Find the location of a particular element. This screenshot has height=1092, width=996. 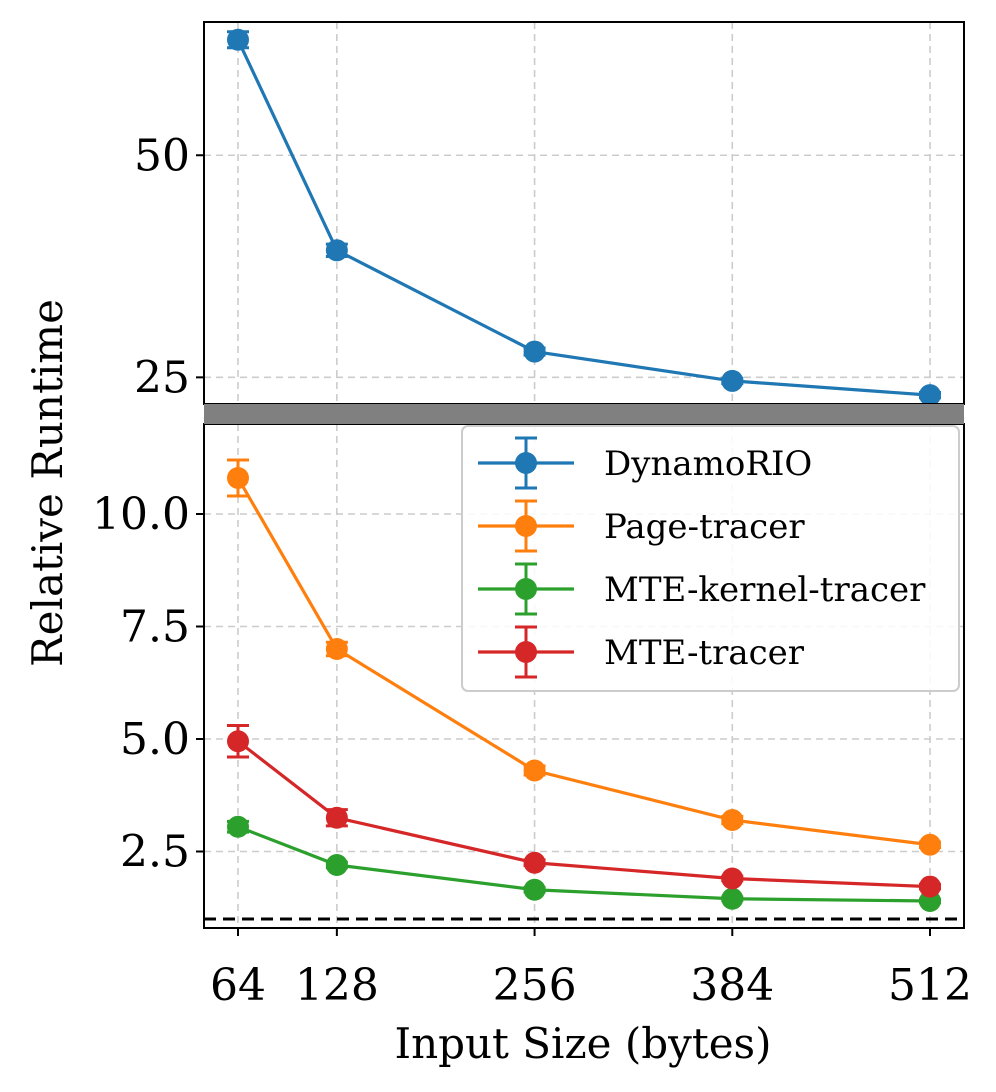

legend-item-mte-kernel-tracer: MTE-kernel-tracer is located at coordinates (702, 589).